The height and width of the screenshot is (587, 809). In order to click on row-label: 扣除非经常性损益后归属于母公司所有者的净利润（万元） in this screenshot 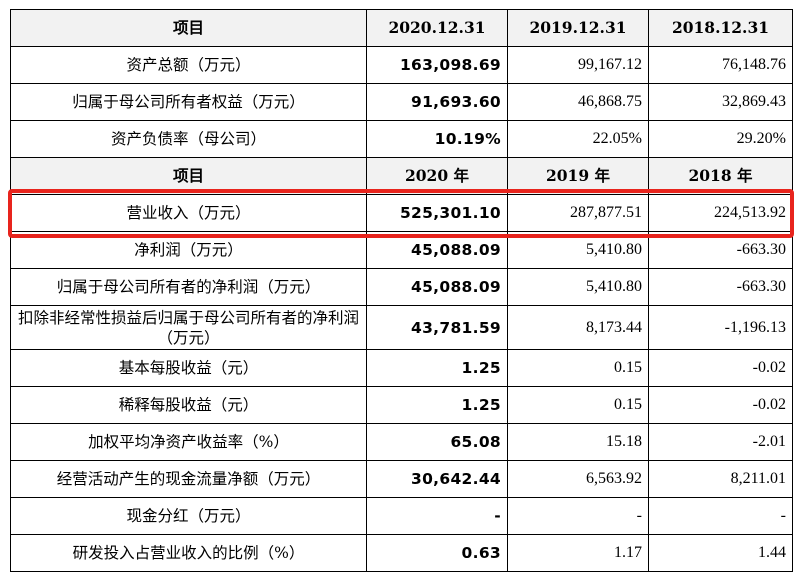, I will do `click(188, 327)`.